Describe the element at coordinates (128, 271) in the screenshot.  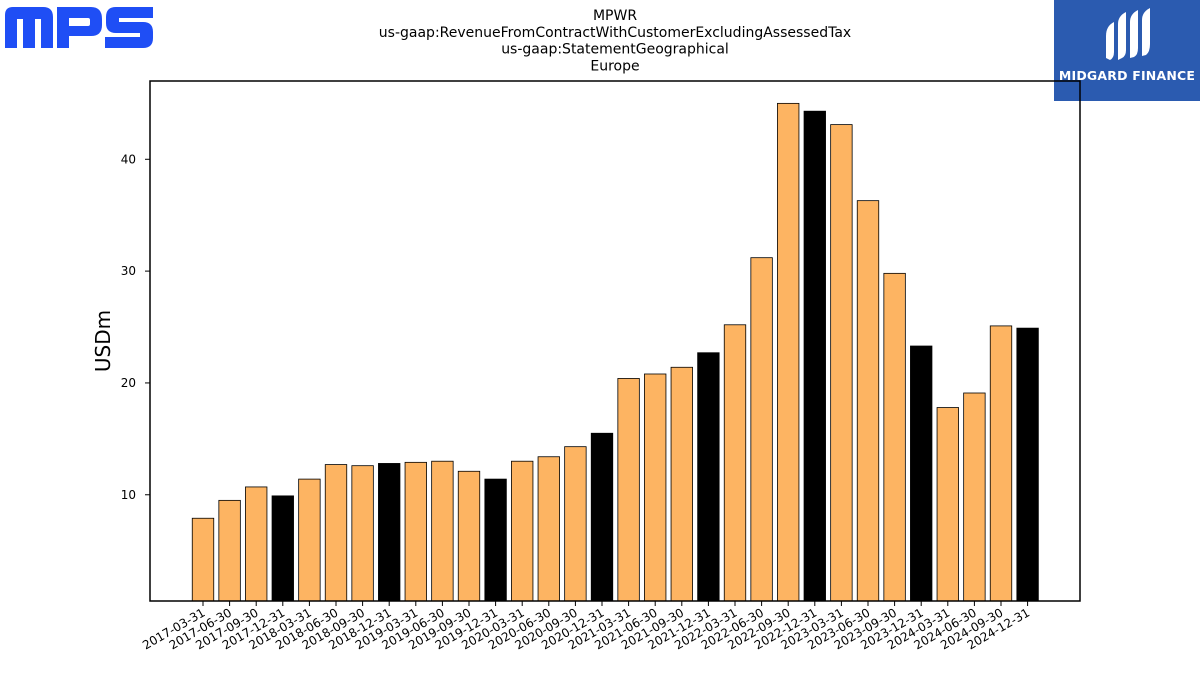
I see `y-tick-label: 30` at that location.